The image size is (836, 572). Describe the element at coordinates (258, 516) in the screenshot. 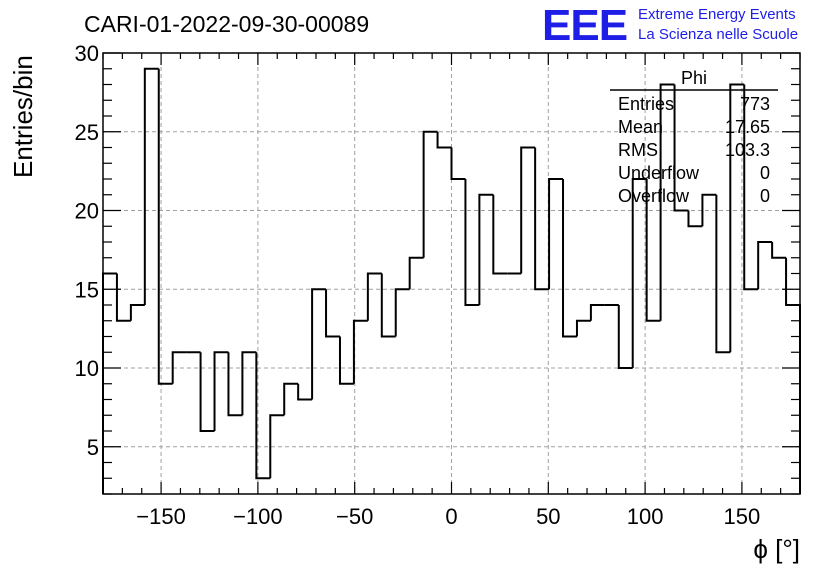

I see `x-tick-label: −100` at that location.